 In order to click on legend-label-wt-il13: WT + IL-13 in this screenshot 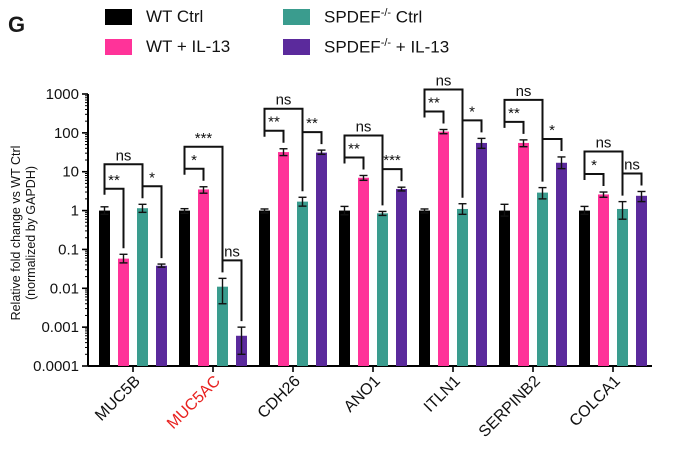, I will do `click(188, 46)`.